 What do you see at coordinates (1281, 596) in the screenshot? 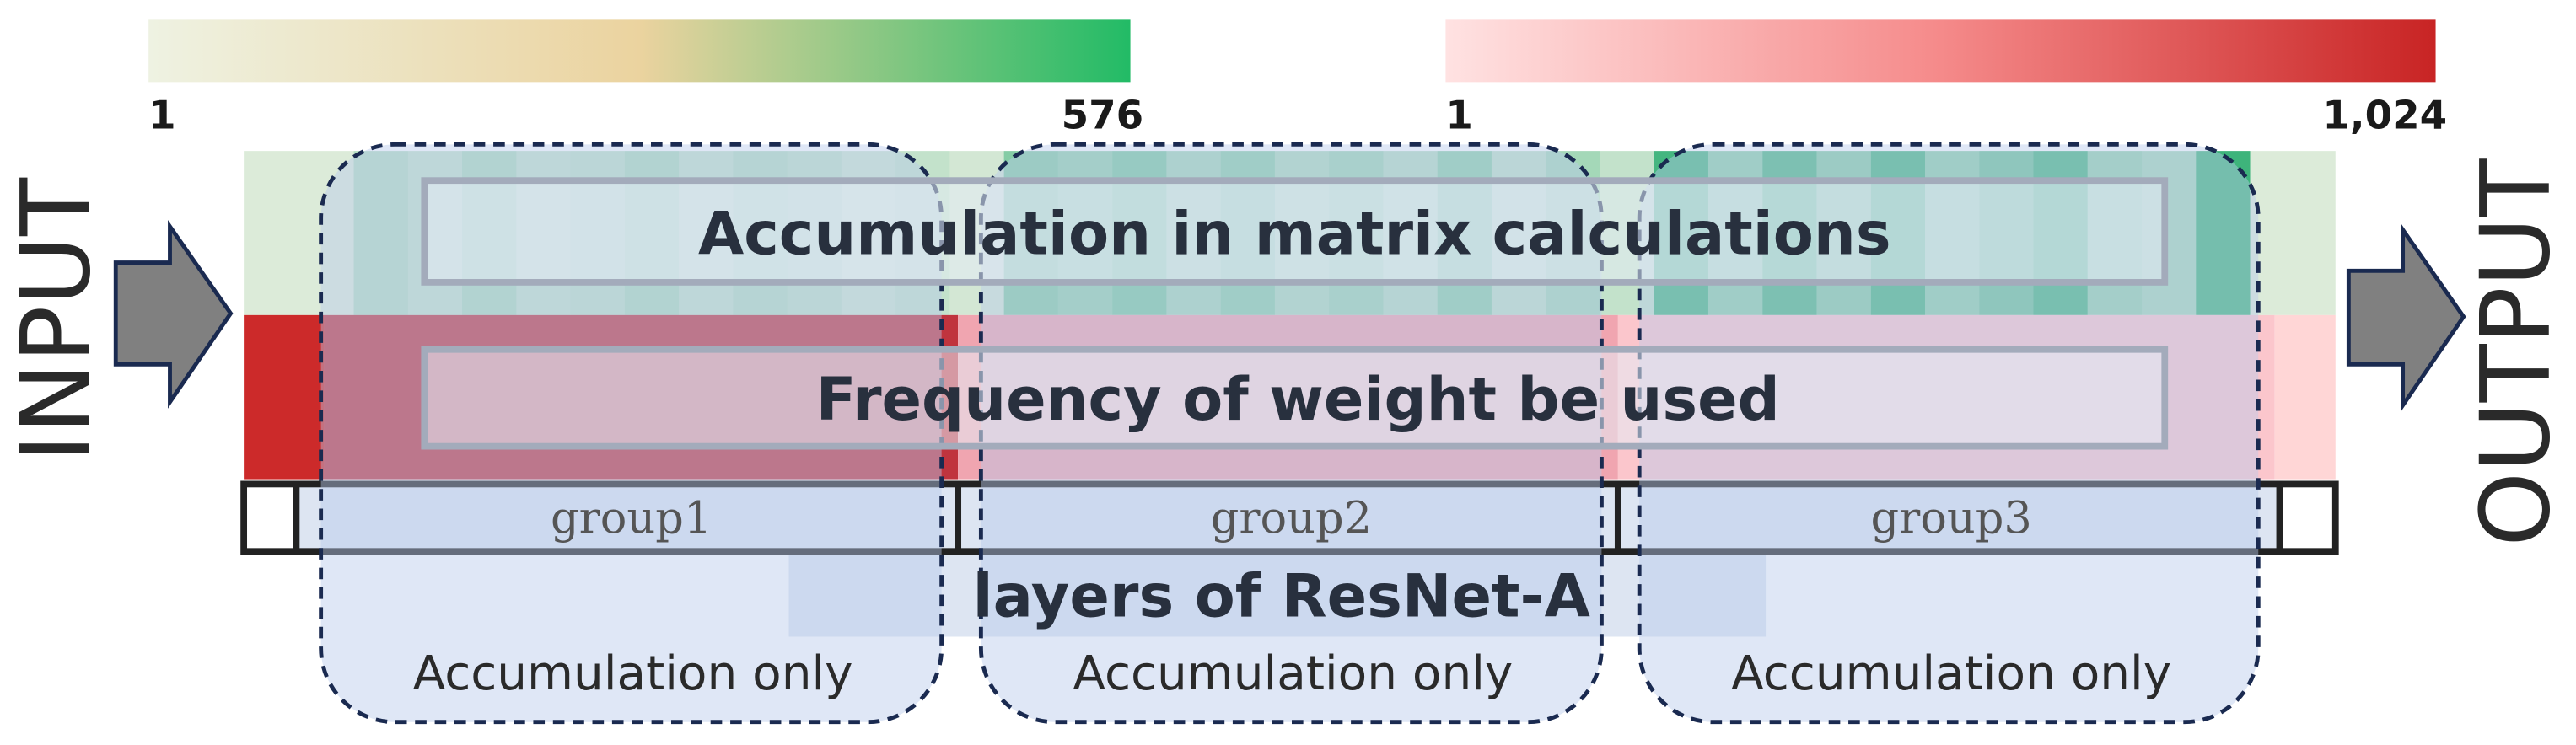
I see `layers-label: layers of ResNet-A` at bounding box center [1281, 596].